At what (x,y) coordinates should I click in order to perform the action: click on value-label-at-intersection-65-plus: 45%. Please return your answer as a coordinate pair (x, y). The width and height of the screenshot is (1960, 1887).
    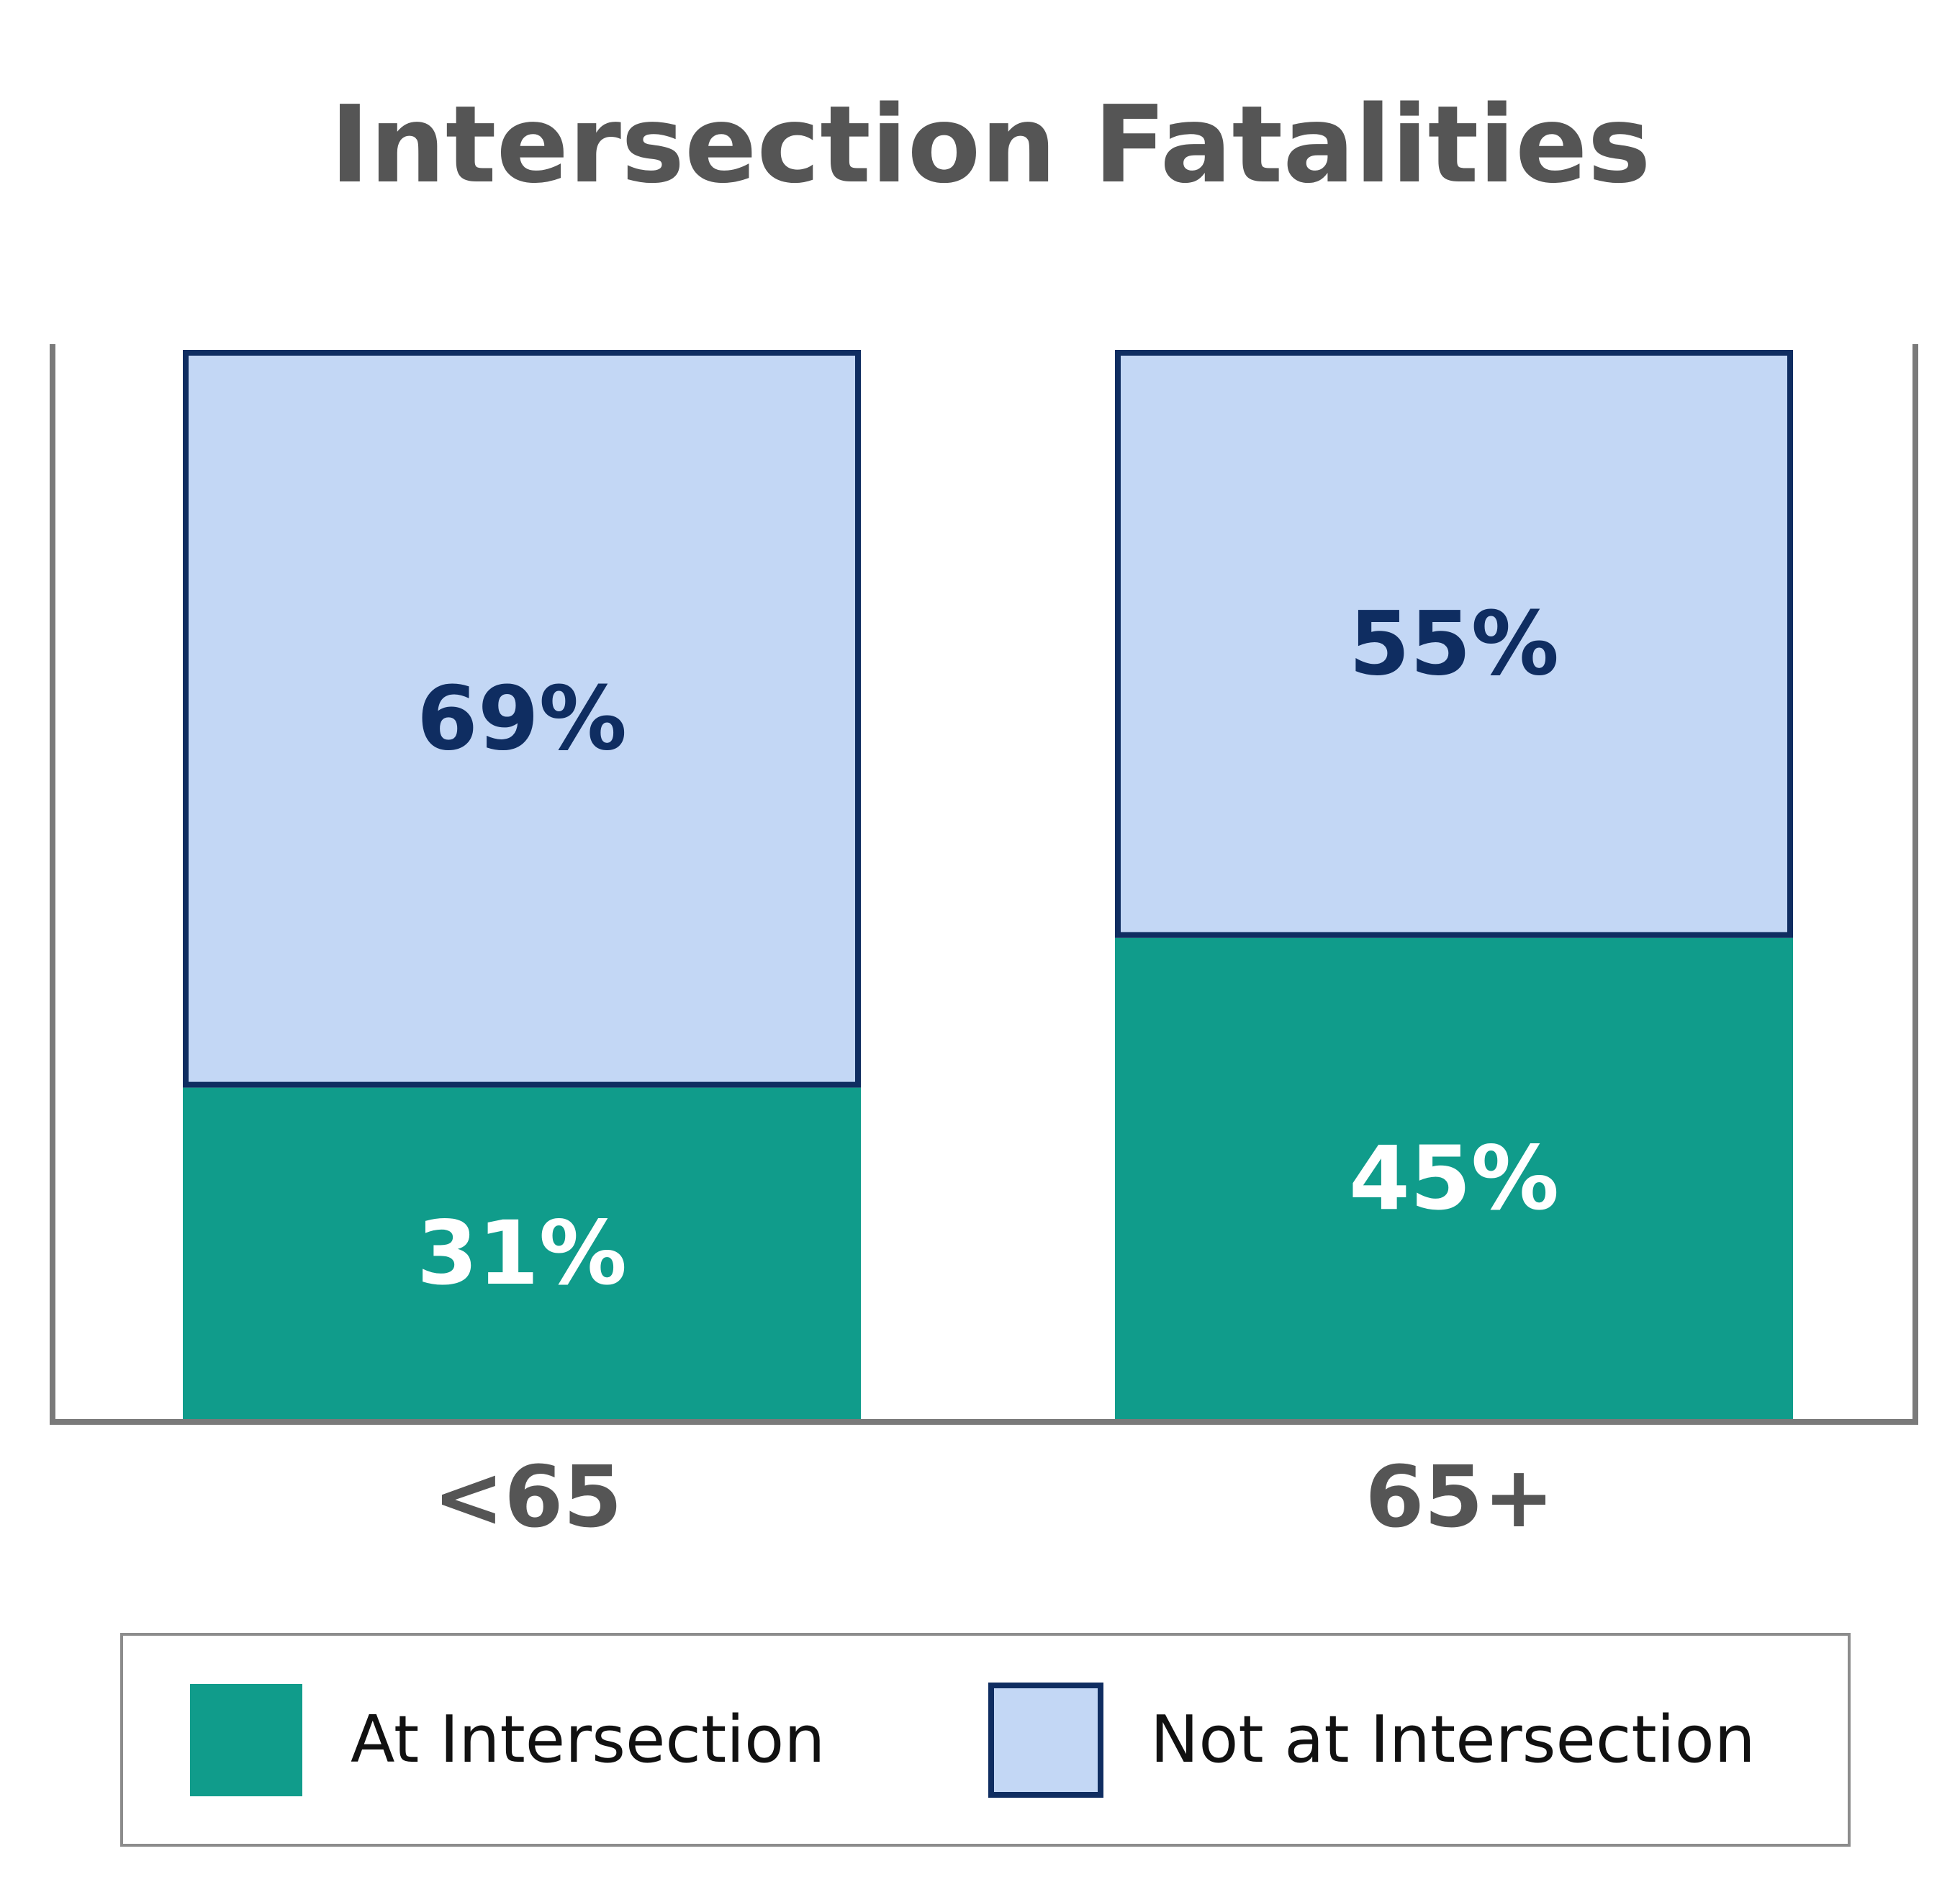
    Looking at the image, I should click on (1454, 1178).